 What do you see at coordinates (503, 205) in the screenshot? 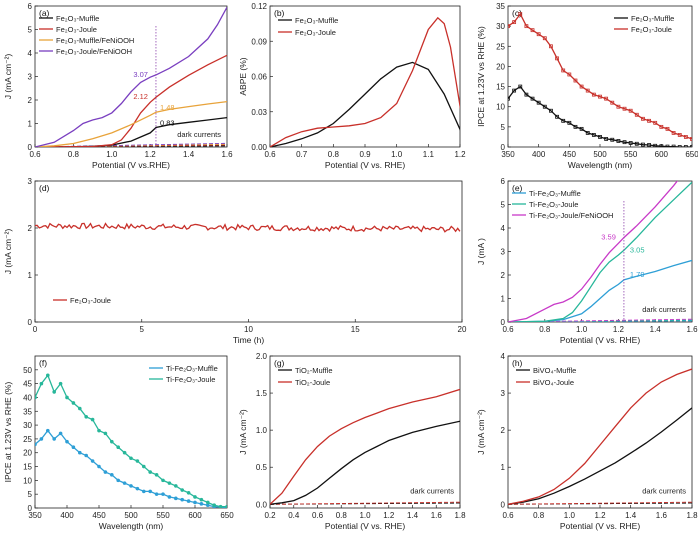
I see `y-tick-label: 5` at bounding box center [503, 205].